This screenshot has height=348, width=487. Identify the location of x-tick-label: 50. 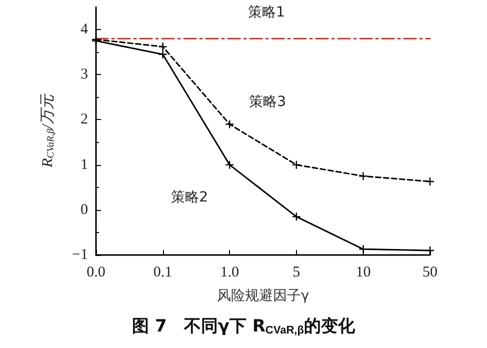
(430, 272).